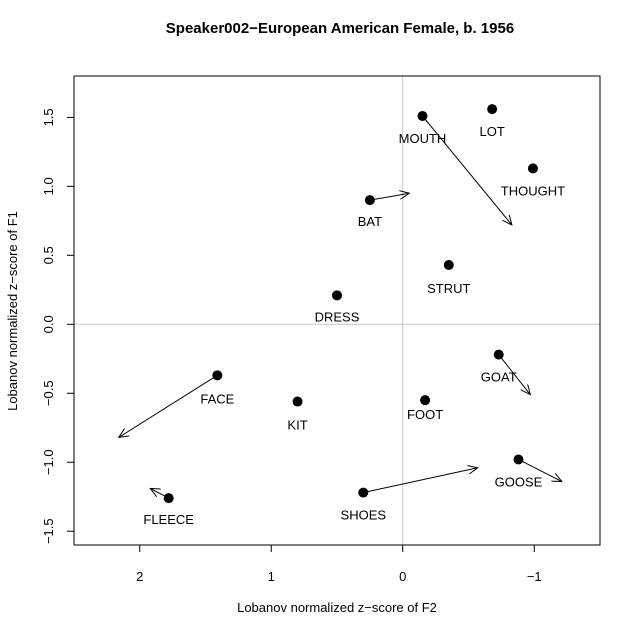  What do you see at coordinates (492, 131) in the screenshot?
I see `label-lot: LOT` at bounding box center [492, 131].